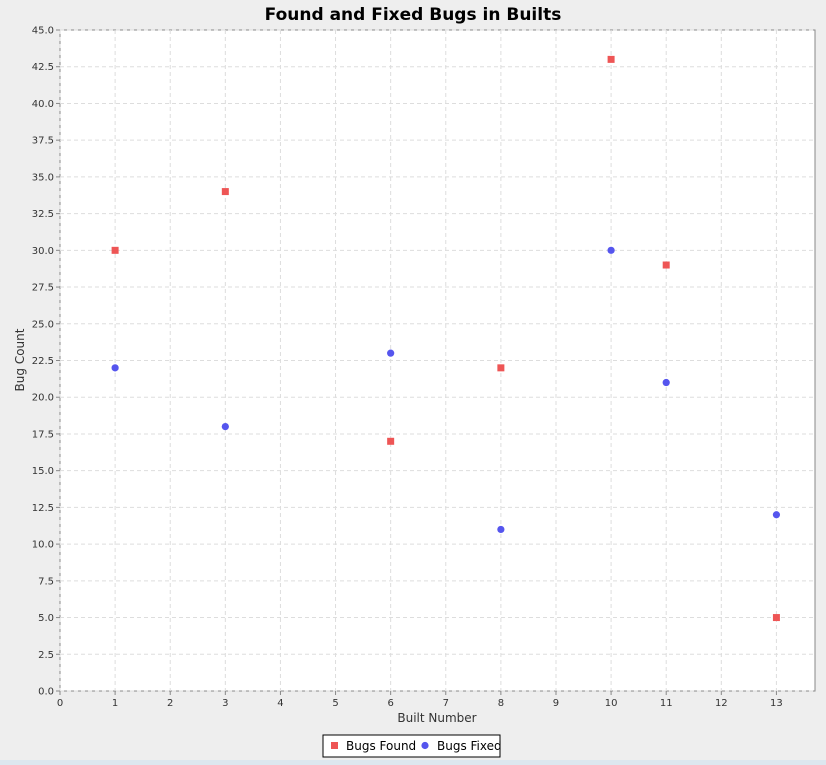 The image size is (826, 765). What do you see at coordinates (446, 703) in the screenshot?
I see `x-tick-label: 7` at bounding box center [446, 703].